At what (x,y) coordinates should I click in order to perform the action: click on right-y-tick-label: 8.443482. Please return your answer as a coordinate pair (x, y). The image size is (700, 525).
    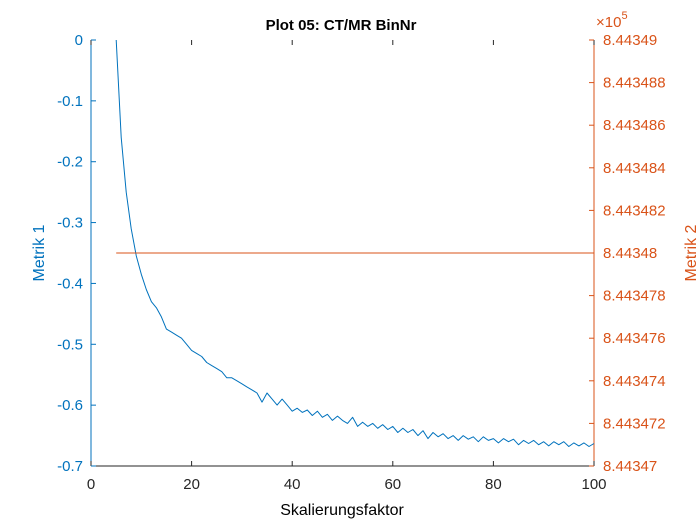
    Looking at the image, I should click on (634, 210).